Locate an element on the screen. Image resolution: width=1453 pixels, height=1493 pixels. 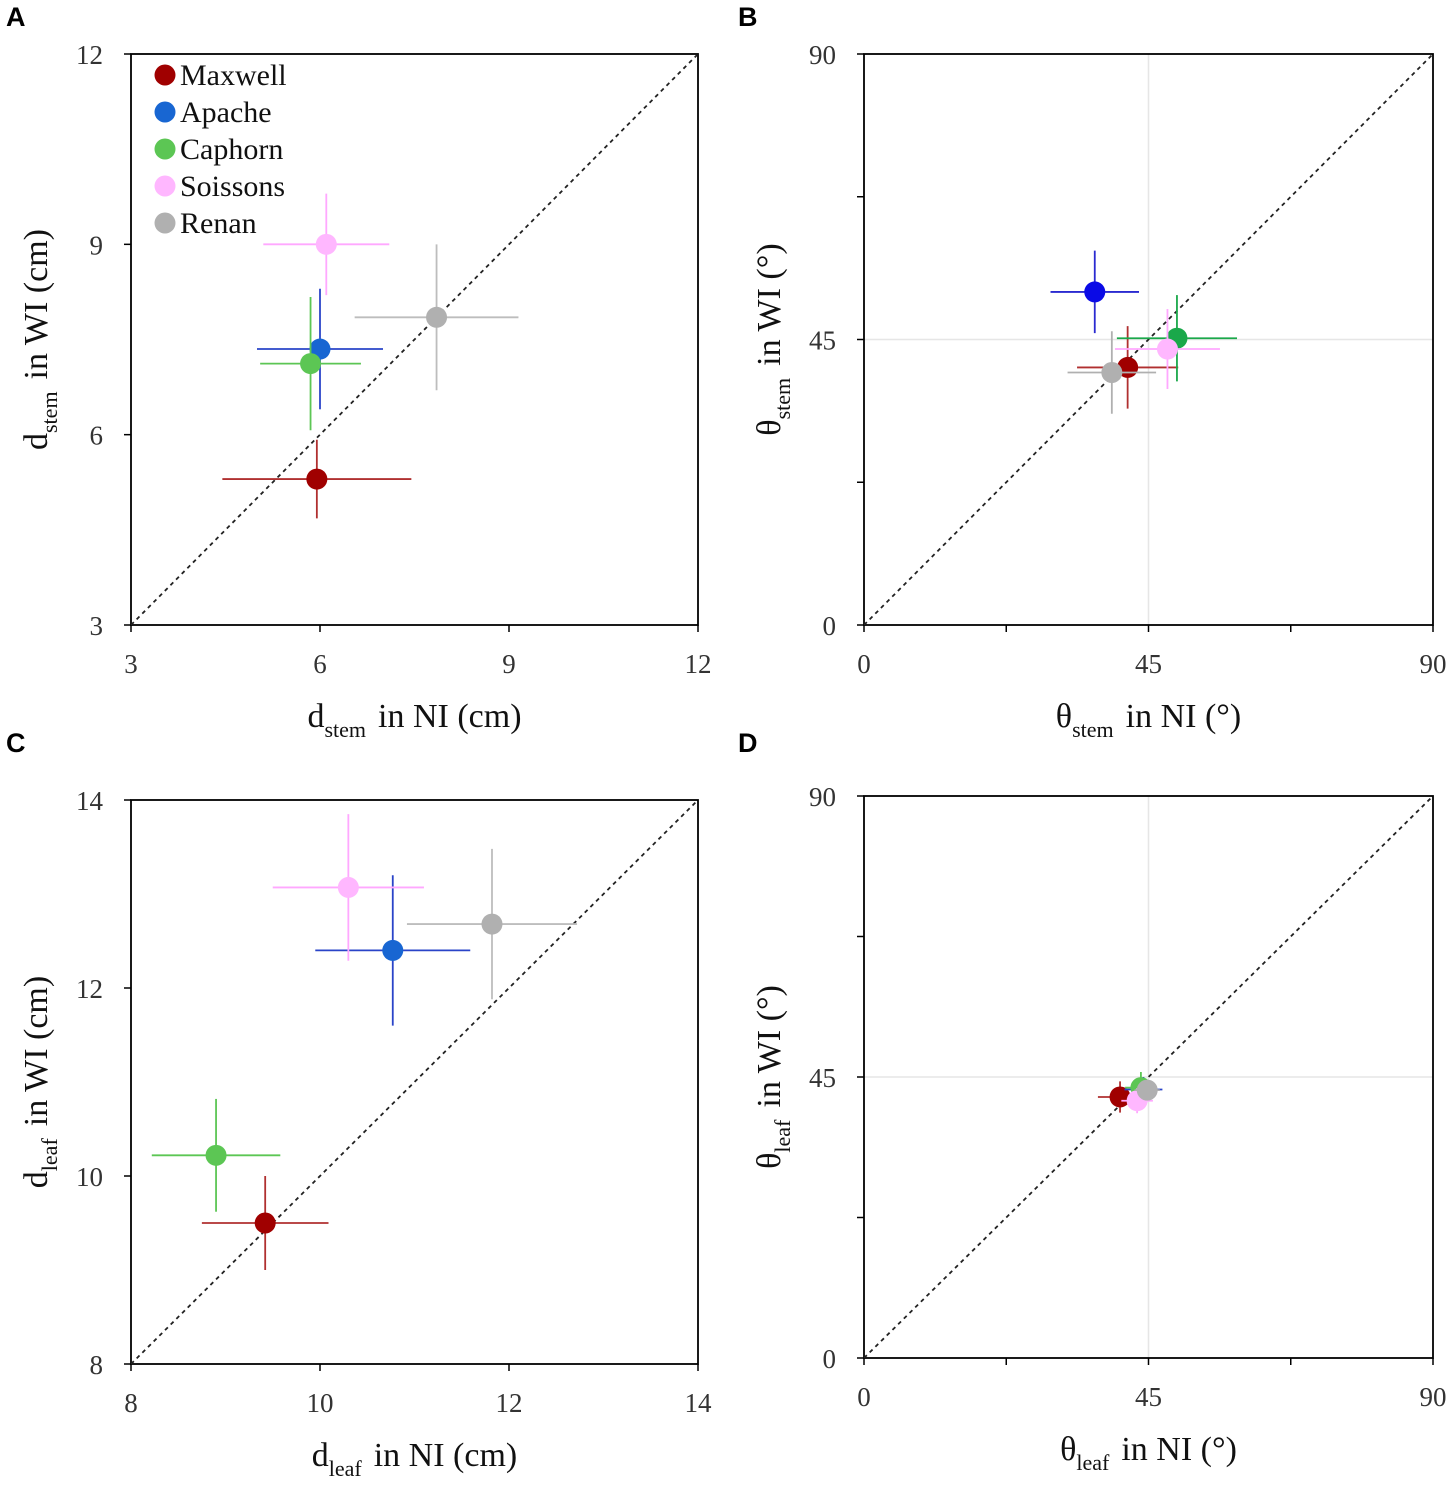
x-axis-label: dstem in NI (cm) is located at coordinates (414, 720).